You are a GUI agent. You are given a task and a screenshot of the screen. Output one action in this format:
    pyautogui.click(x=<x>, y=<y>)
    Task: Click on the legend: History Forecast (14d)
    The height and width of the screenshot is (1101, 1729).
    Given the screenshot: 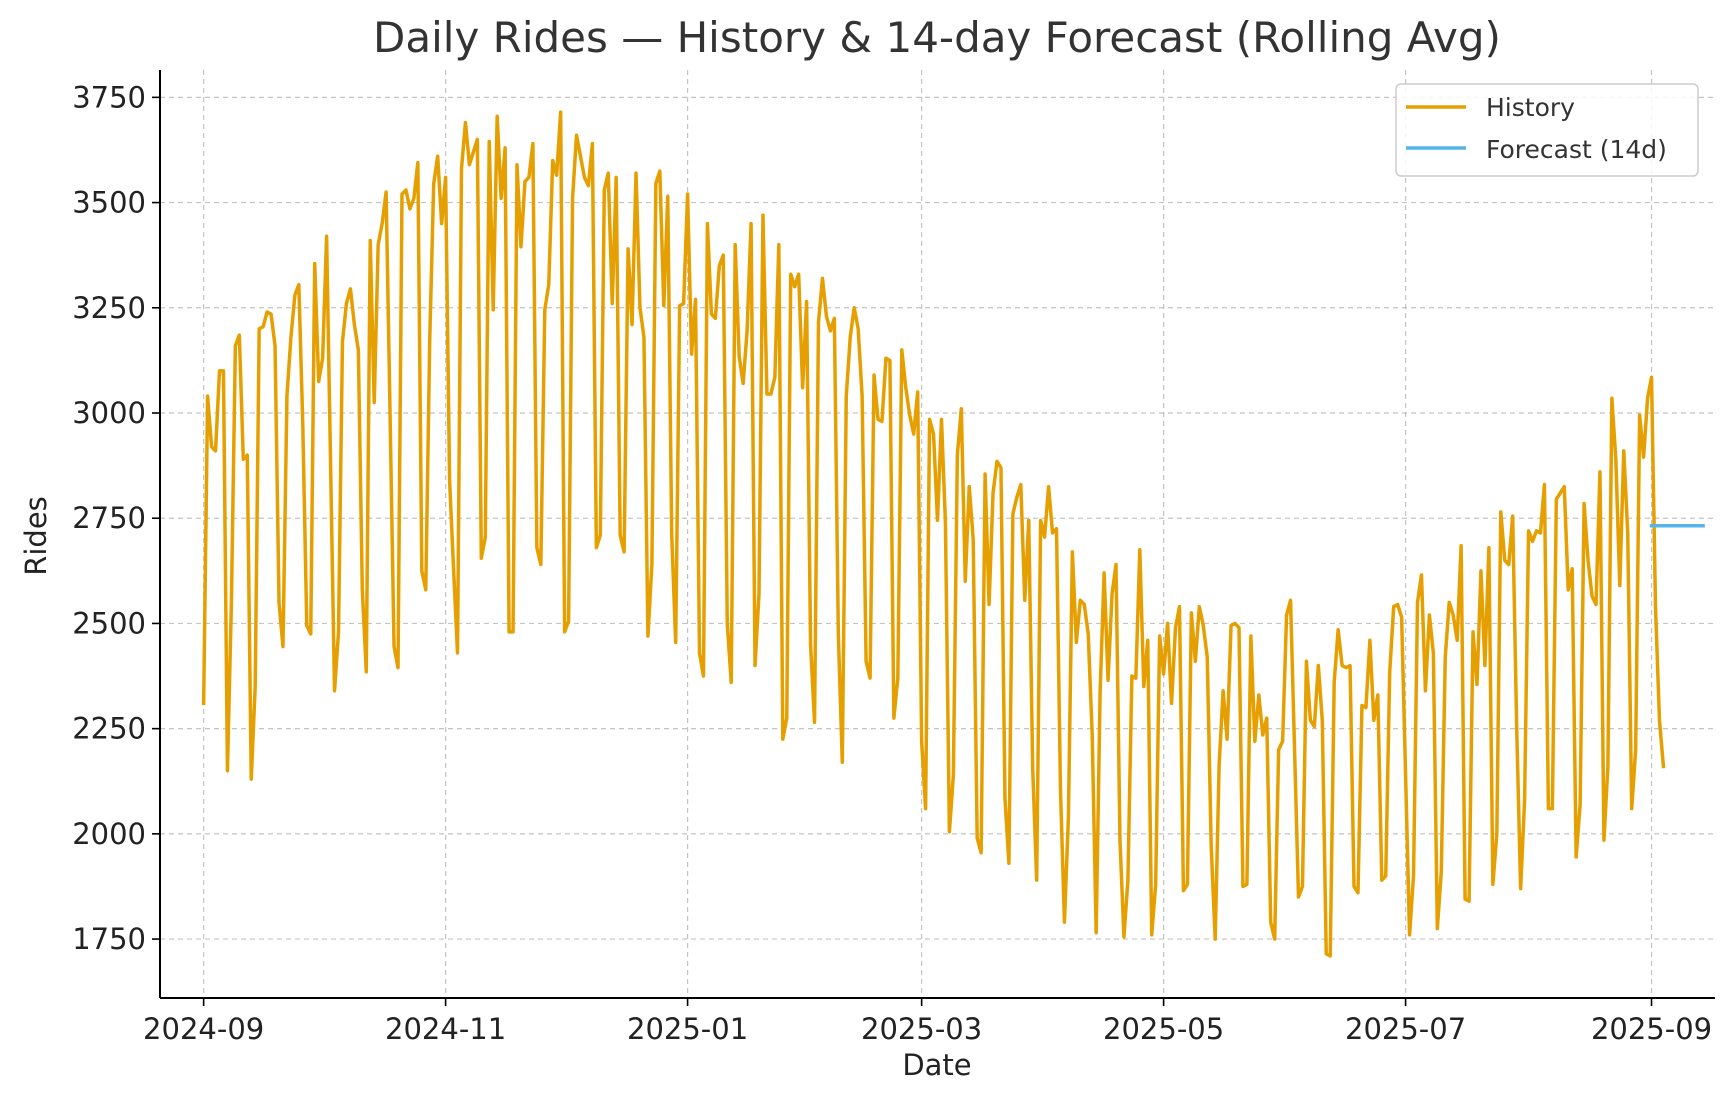 What is the action you would take?
    pyautogui.click(x=1547, y=130)
    